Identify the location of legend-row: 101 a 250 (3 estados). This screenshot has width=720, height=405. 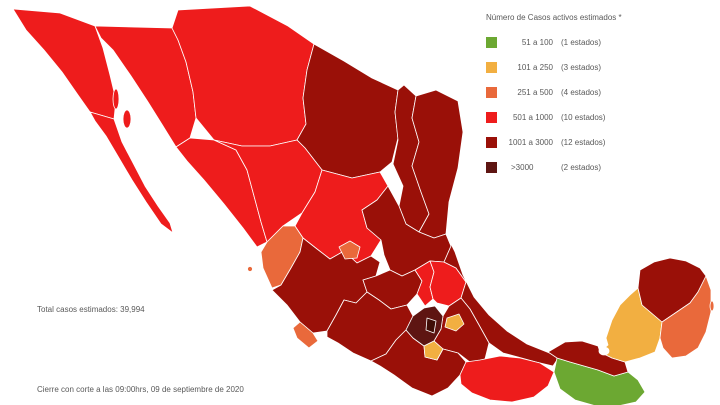
(554, 67).